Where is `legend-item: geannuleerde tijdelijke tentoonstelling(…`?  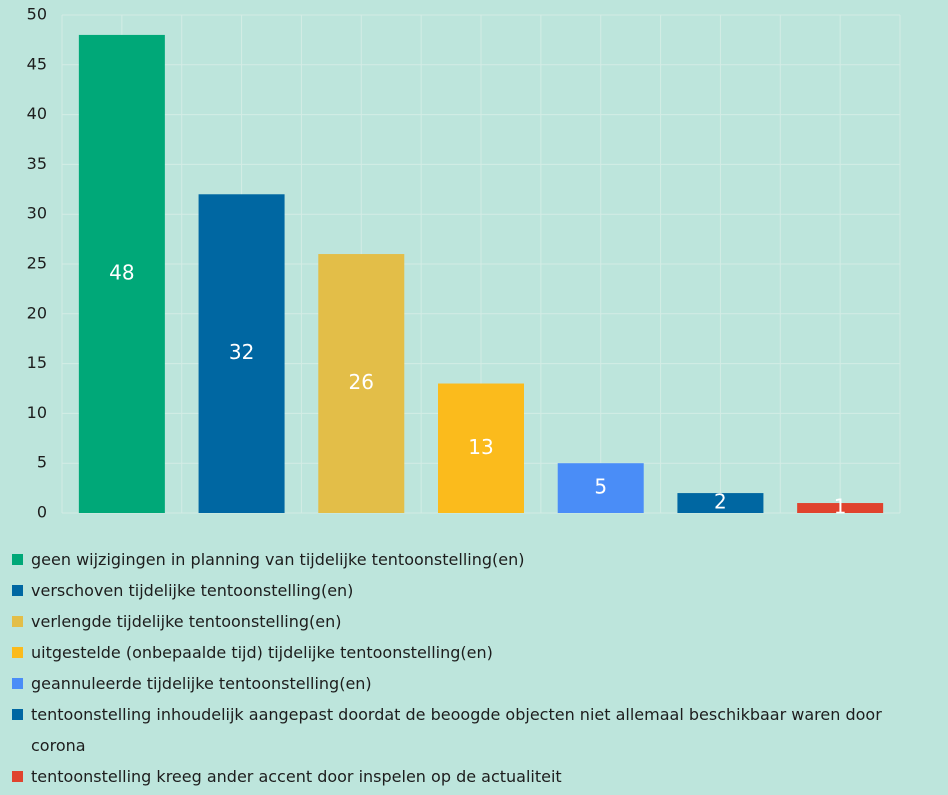 legend-item: geannuleerde tijdelijke tentoonstelling(… is located at coordinates (474, 683).